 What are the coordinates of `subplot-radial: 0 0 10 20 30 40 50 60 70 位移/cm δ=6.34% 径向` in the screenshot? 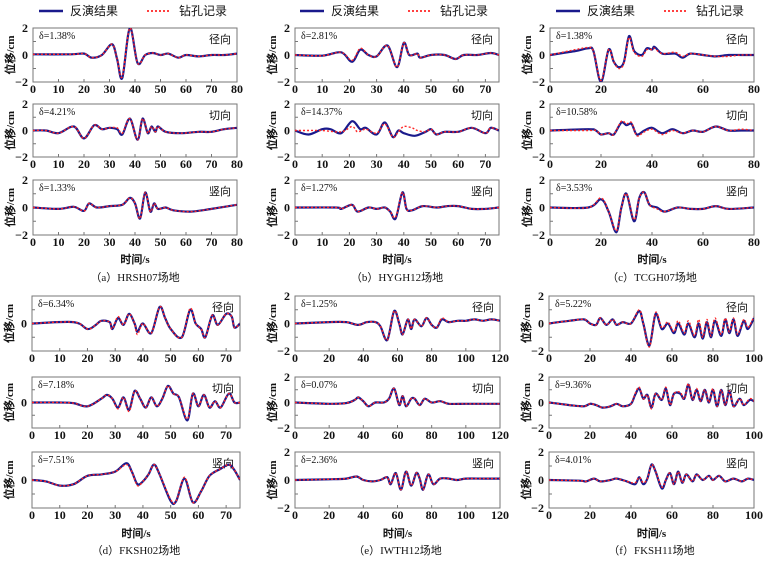 It's located at (121, 330).